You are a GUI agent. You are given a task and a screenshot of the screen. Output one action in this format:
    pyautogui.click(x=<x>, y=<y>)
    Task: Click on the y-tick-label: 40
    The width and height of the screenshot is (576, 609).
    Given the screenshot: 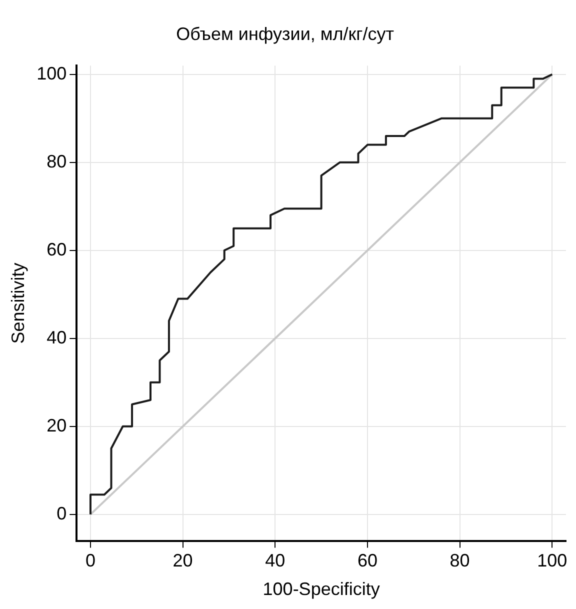 What is the action you would take?
    pyautogui.click(x=56, y=337)
    